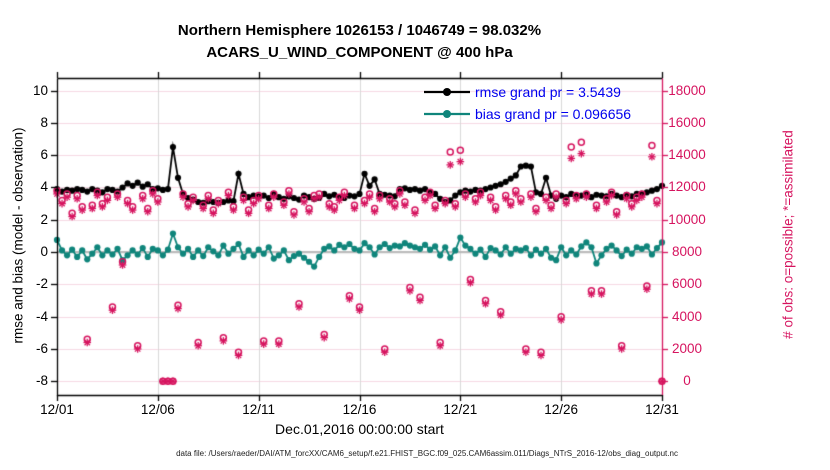 Image resolution: width=830 pixels, height=470 pixels. Describe the element at coordinates (548, 92) in the screenshot. I see `legend-label-rmse: rmse grand pr = 3.5439` at that location.